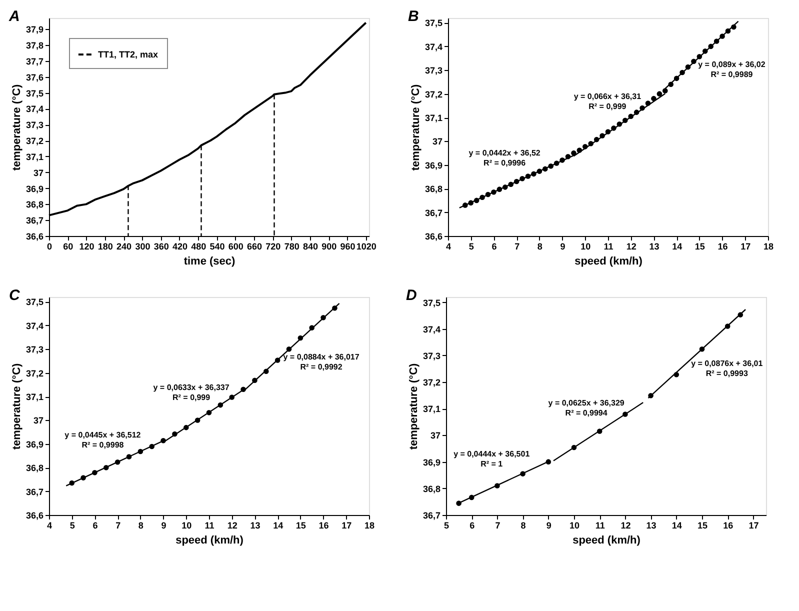  Describe the element at coordinates (732, 74) in the screenshot. I see `annotation: R² = 0,9989` at that location.